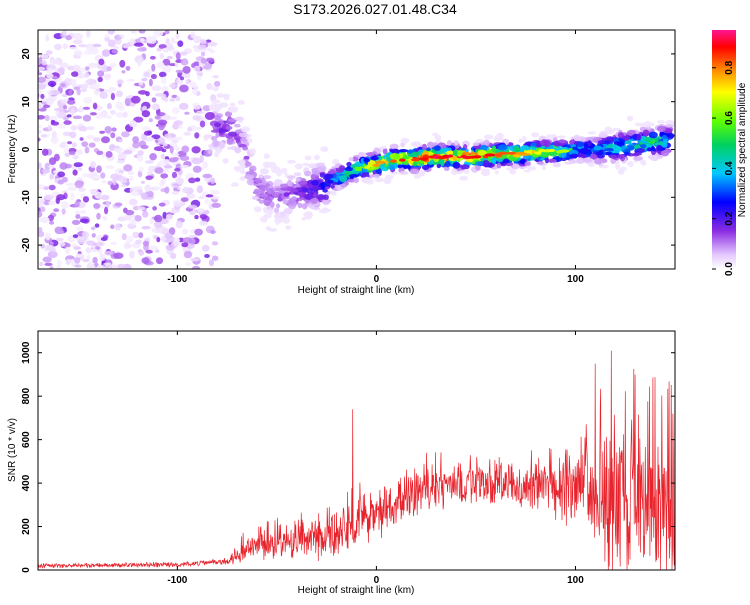 This screenshot has height=605, width=750. What do you see at coordinates (356, 290) in the screenshot?
I see `spectrogram-x-axis-label: Height of straight line (km)` at bounding box center [356, 290].